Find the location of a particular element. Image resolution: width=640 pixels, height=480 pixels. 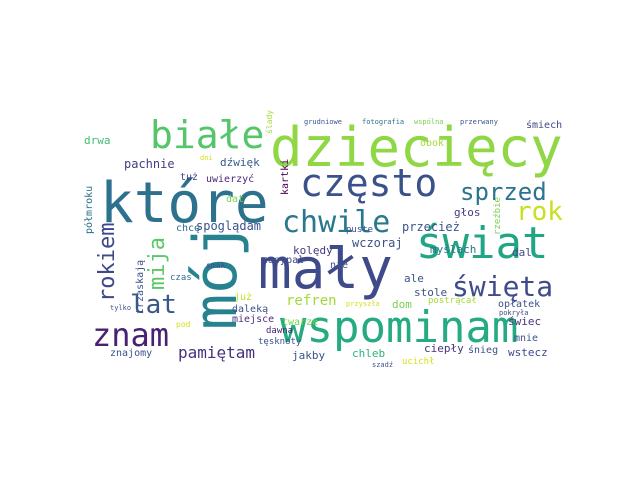

cloud-word: refren is located at coordinates (311, 301).